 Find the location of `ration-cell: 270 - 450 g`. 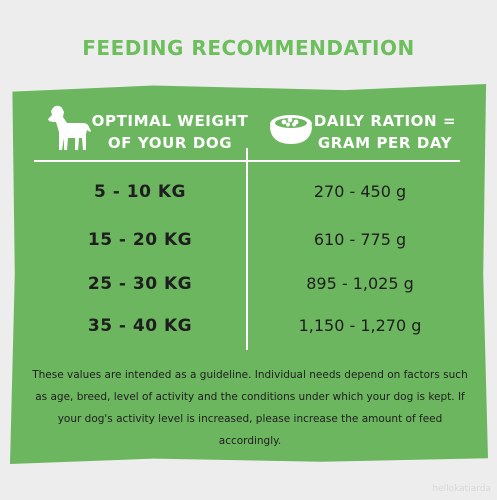

ration-cell: 270 - 450 g is located at coordinates (360, 191).